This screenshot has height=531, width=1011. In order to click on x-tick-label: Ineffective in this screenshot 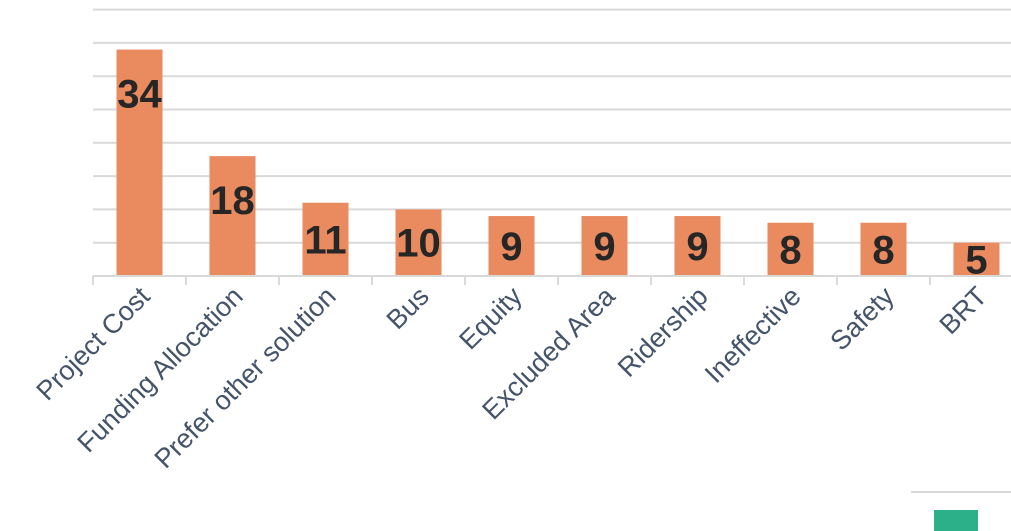, I will do `click(753, 335)`.